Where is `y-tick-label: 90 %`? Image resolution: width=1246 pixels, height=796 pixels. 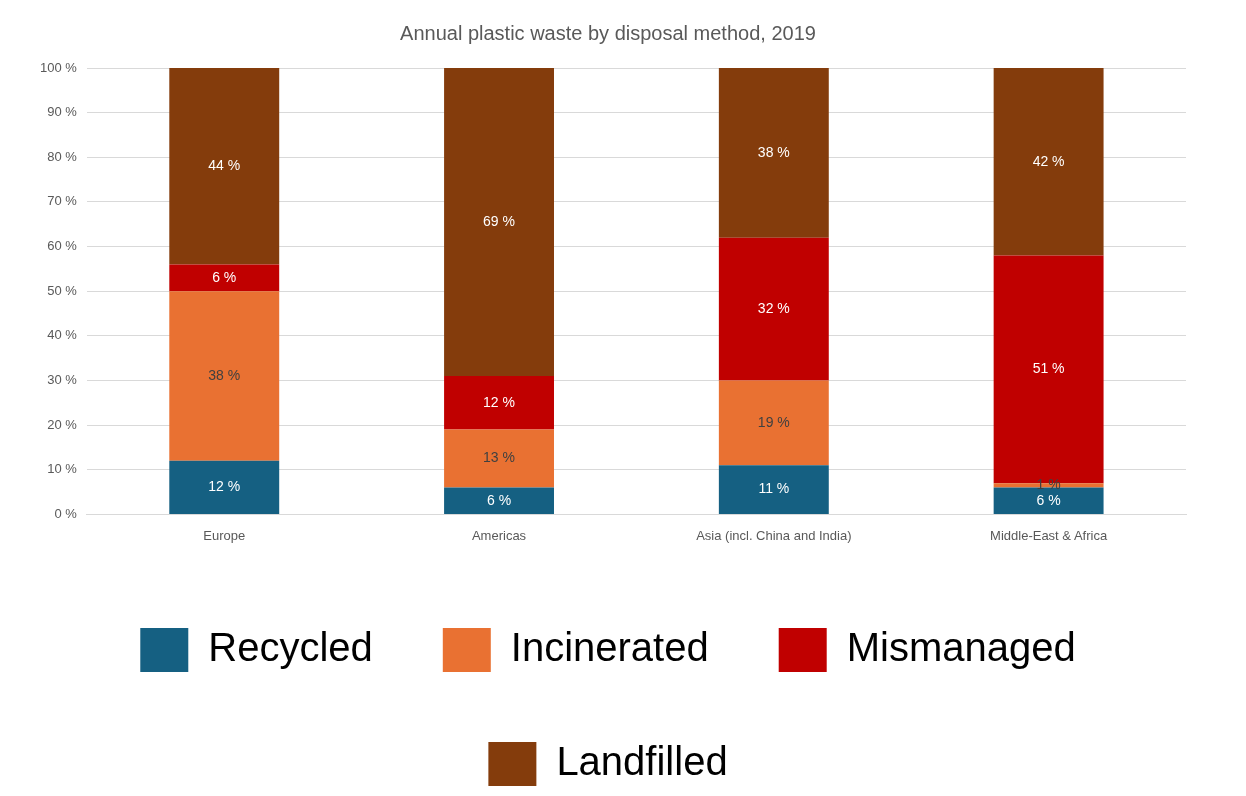
y-tick-label: 90 % is located at coordinates (62, 112).